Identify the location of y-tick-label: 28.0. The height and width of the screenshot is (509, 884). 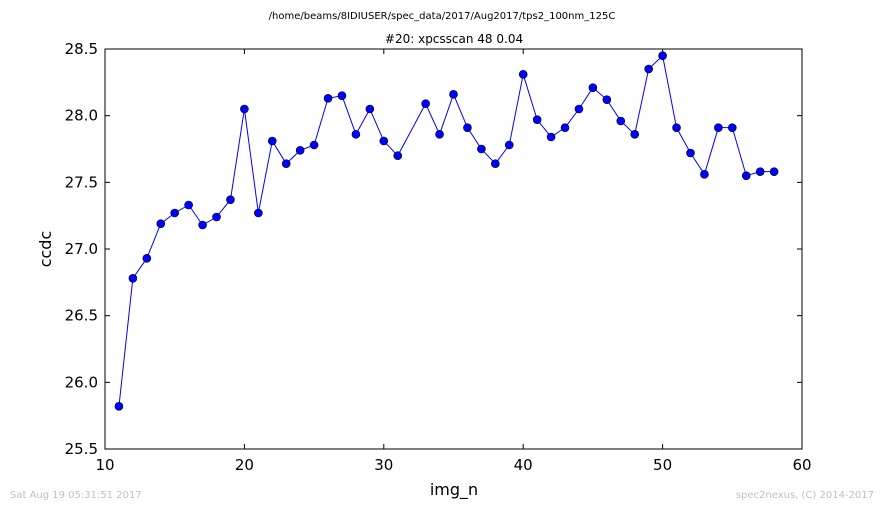
(81, 116).